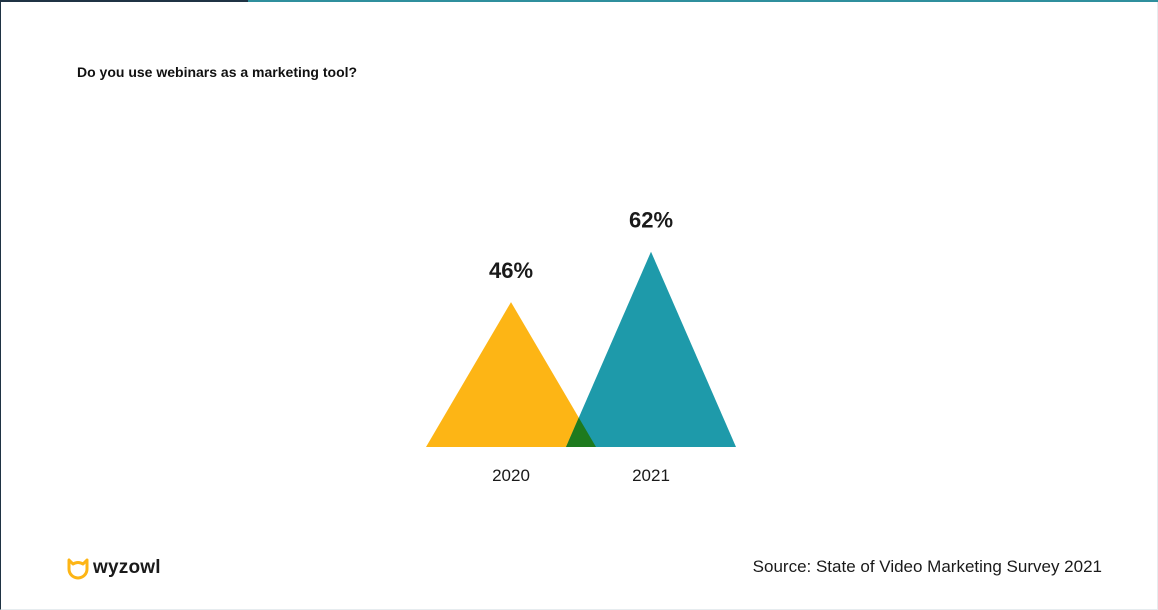 This screenshot has width=1158, height=610. Describe the element at coordinates (124, 1) in the screenshot. I see `top-accent-bar-dark` at that location.